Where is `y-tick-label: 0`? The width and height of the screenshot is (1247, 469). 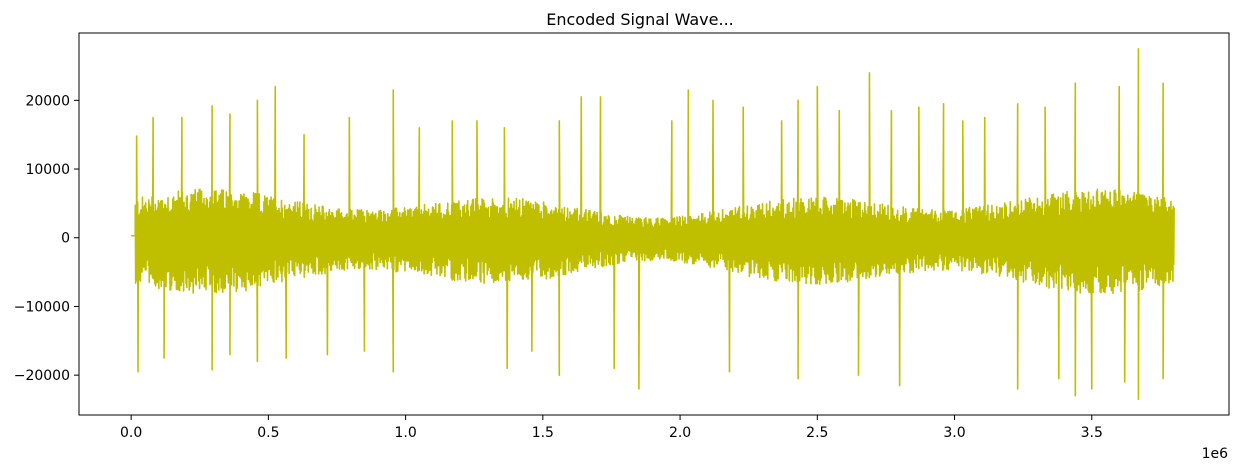 y-tick-label: 0 is located at coordinates (65, 239).